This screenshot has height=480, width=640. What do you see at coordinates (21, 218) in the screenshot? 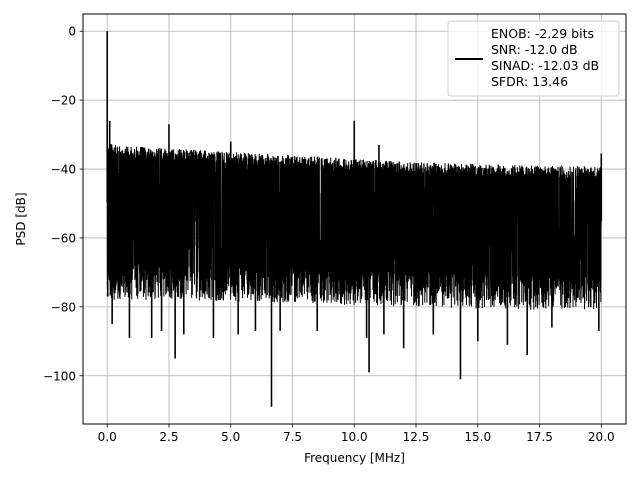
I see `y-axis-label: PSD [dB]` at bounding box center [21, 218].